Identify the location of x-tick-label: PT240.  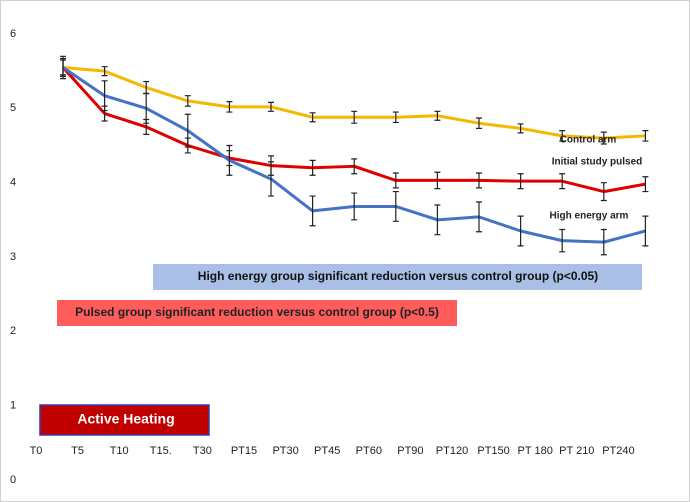
(618, 451).